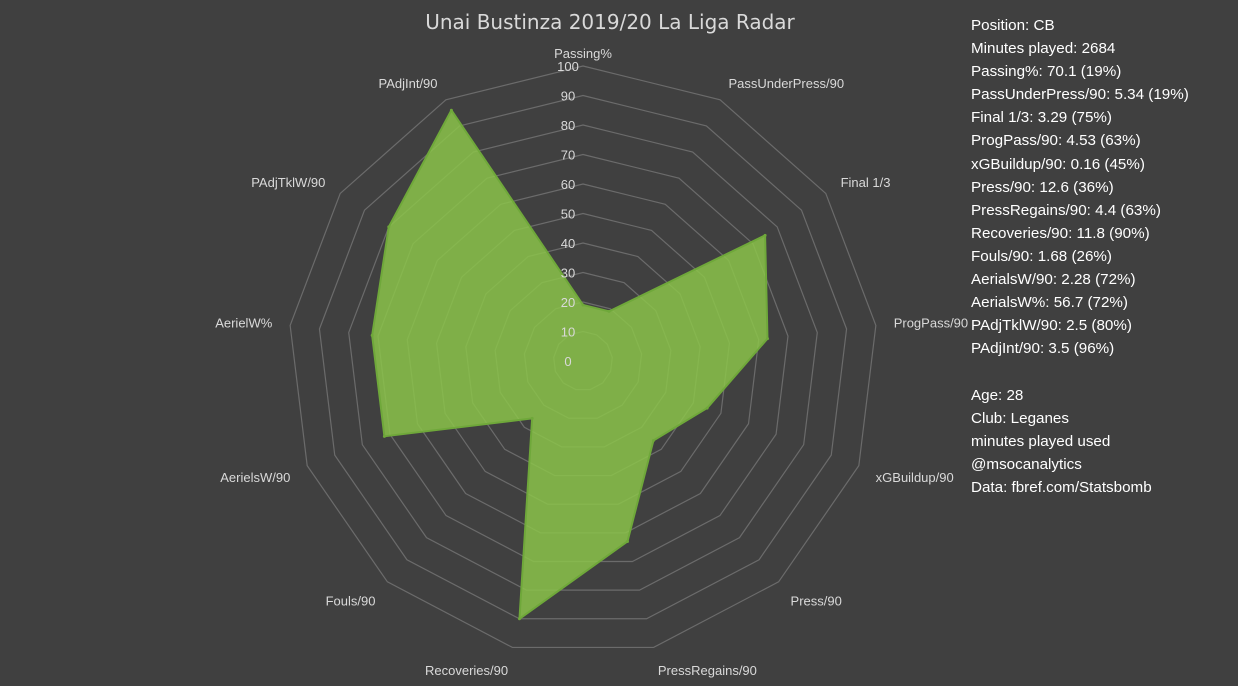 The height and width of the screenshot is (686, 1238). What do you see at coordinates (288, 182) in the screenshot?
I see `axis-label: PAdjTklW/90` at bounding box center [288, 182].